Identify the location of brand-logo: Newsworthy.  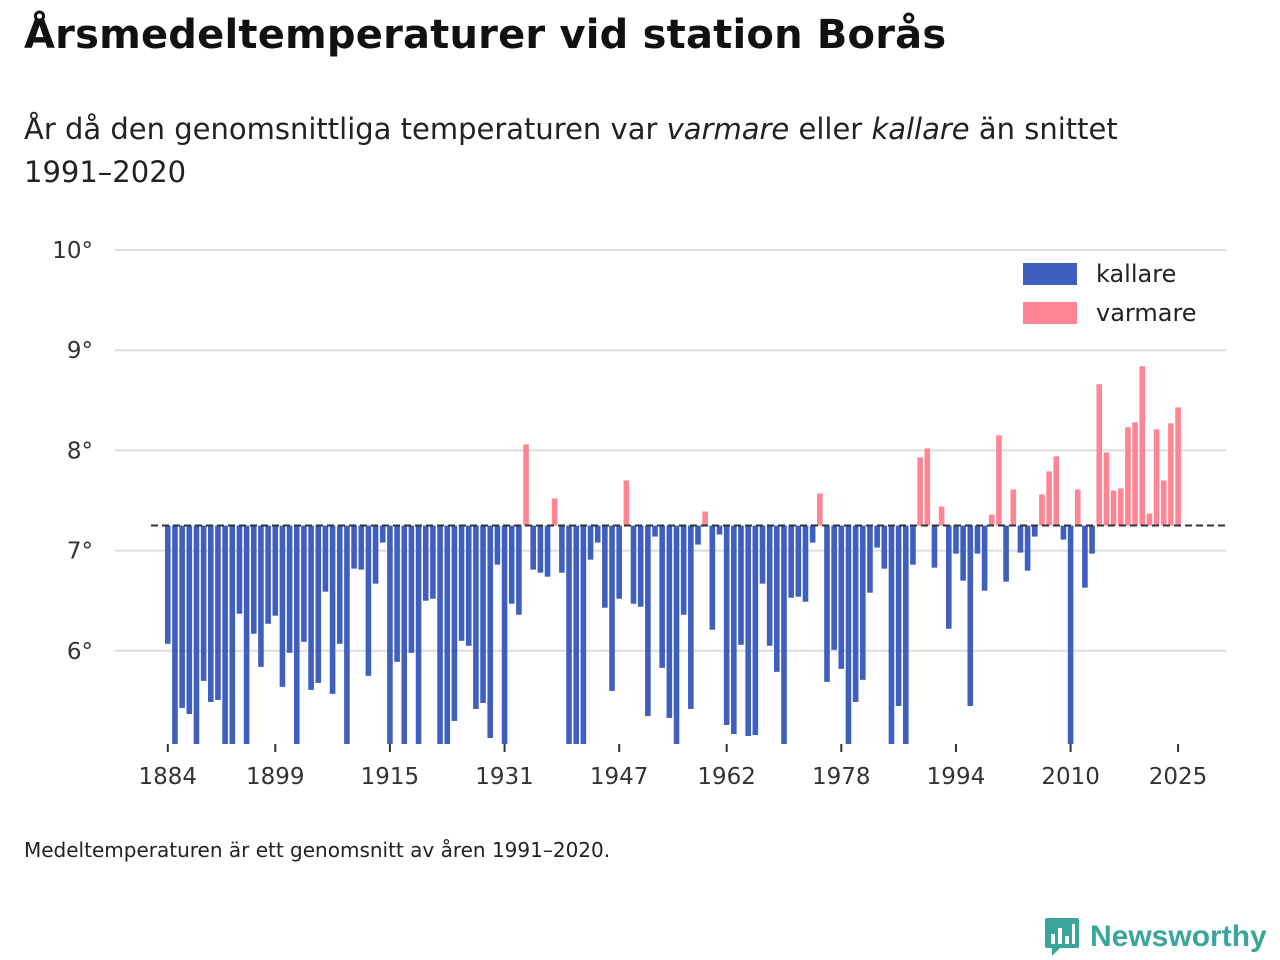
(1155, 937).